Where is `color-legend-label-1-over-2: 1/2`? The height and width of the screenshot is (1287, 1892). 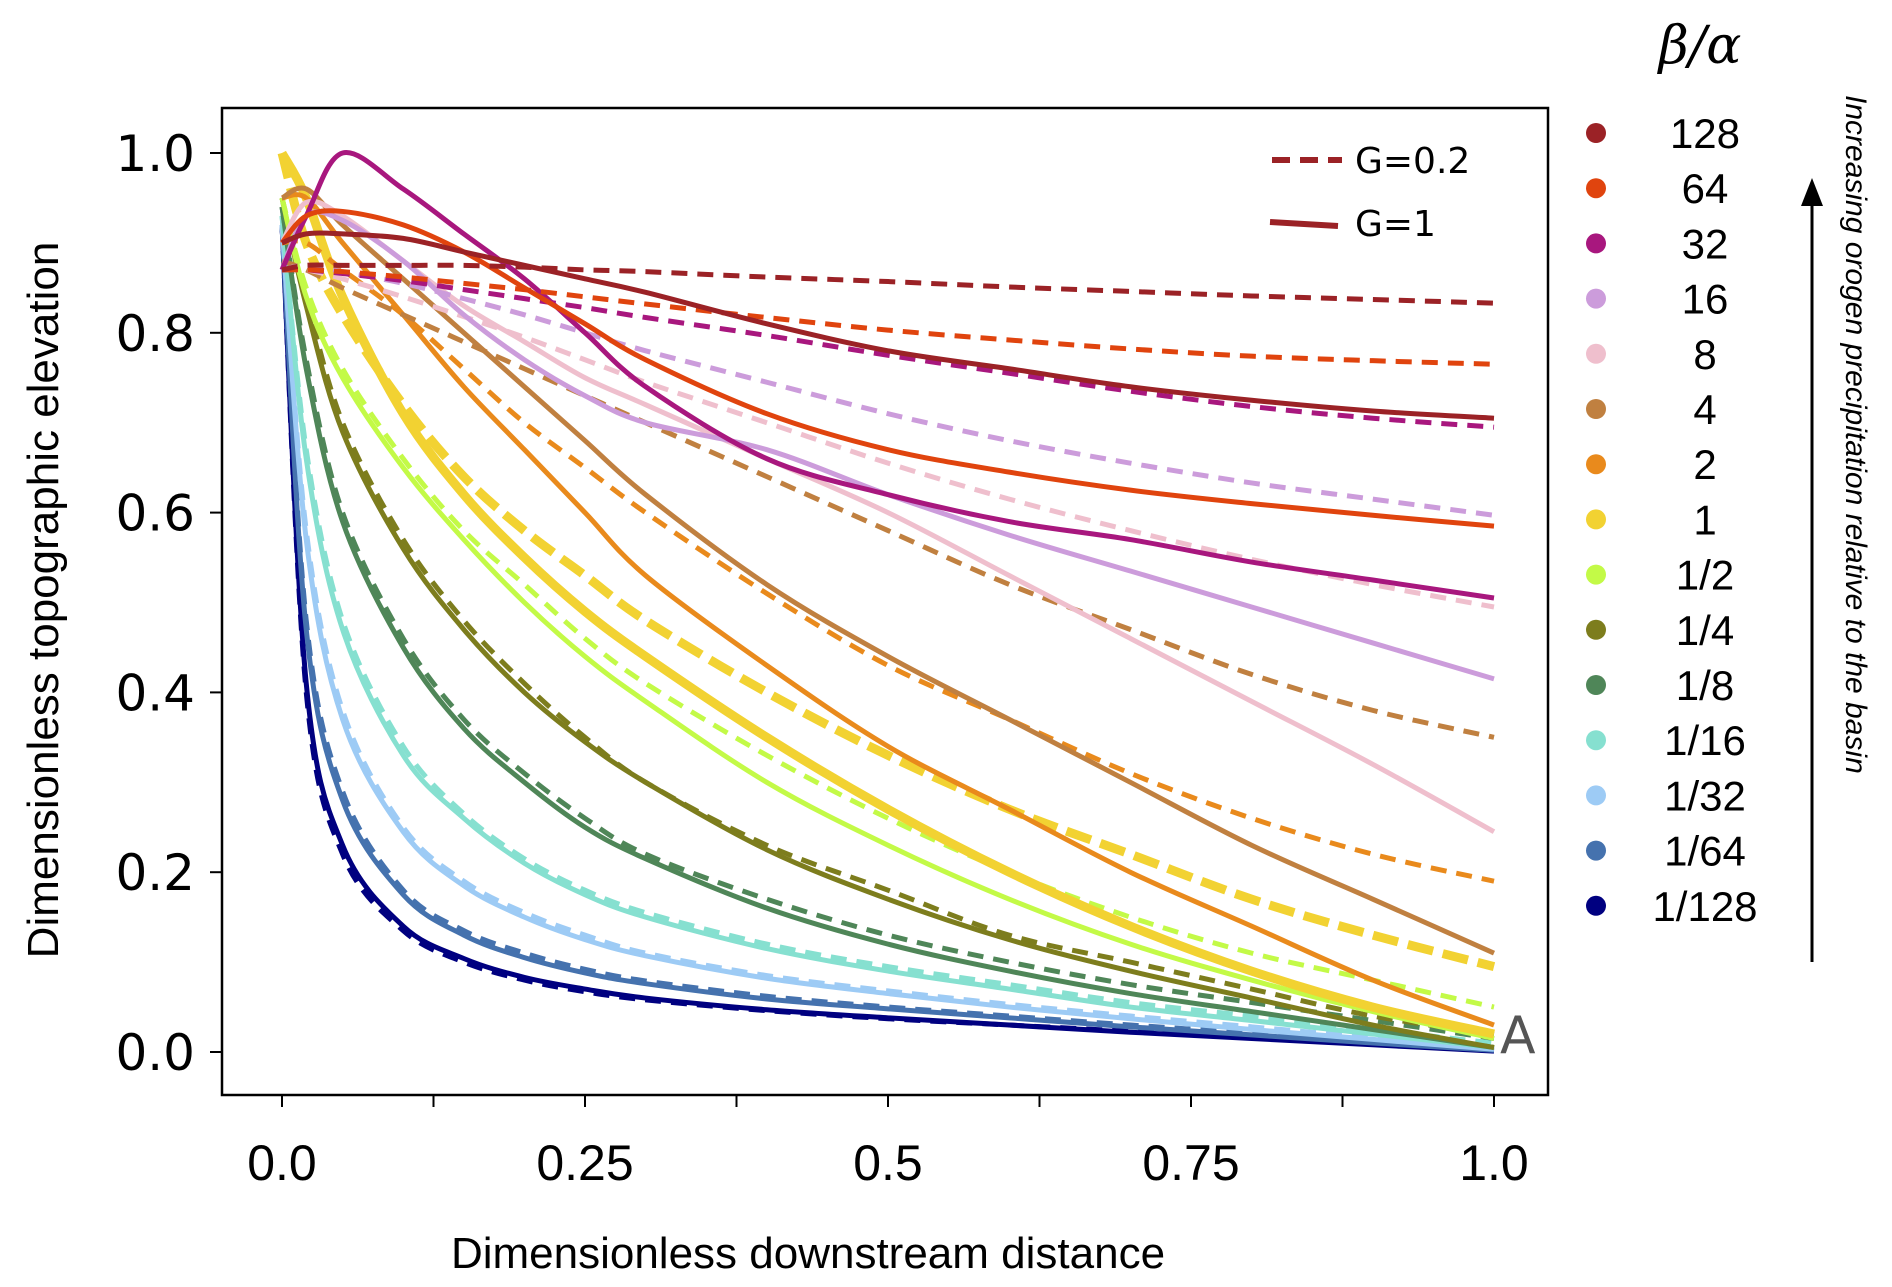
color-legend-label-1-over-2: 1/2 is located at coordinates (1705, 575).